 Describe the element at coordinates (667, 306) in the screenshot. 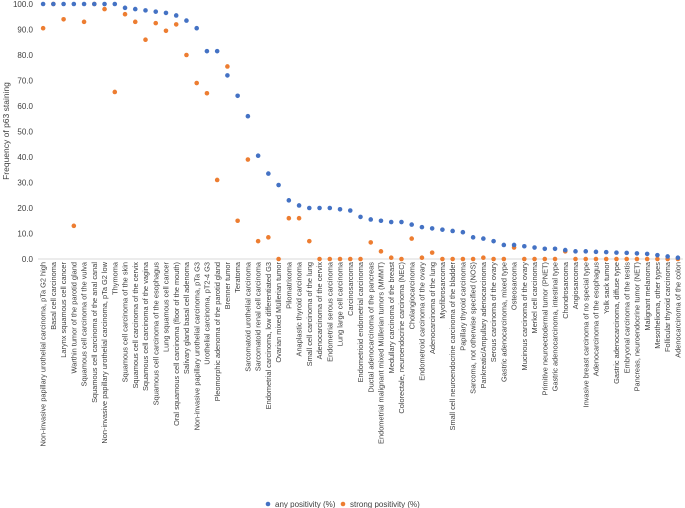

I see `x-tick-label: Follicular thyroid carcinoma` at that location.